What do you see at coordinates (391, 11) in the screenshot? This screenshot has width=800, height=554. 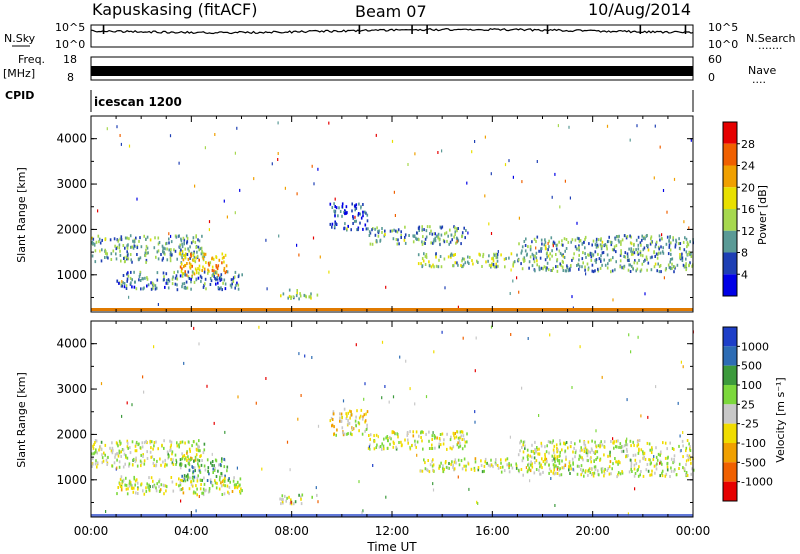 I see `beam-title: Beam 07` at bounding box center [391, 11].